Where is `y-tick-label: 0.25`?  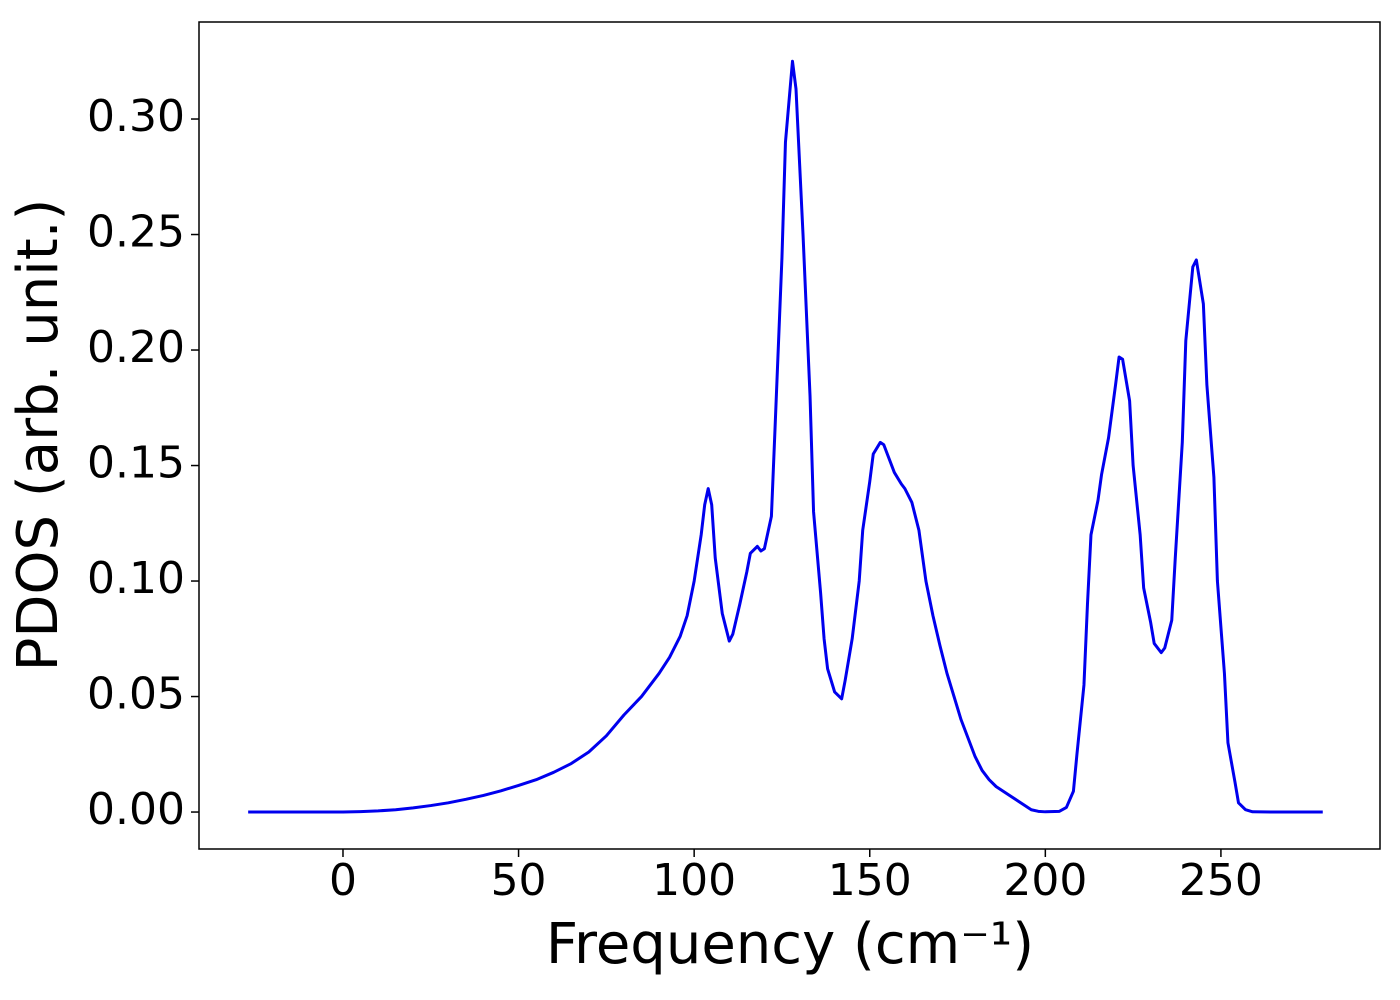 y-tick-label: 0.25 is located at coordinates (136, 232).